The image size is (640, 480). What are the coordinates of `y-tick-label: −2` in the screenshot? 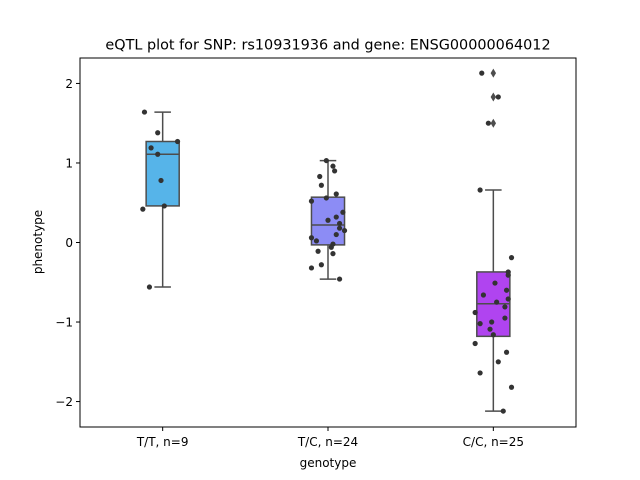 It's located at (64, 402).